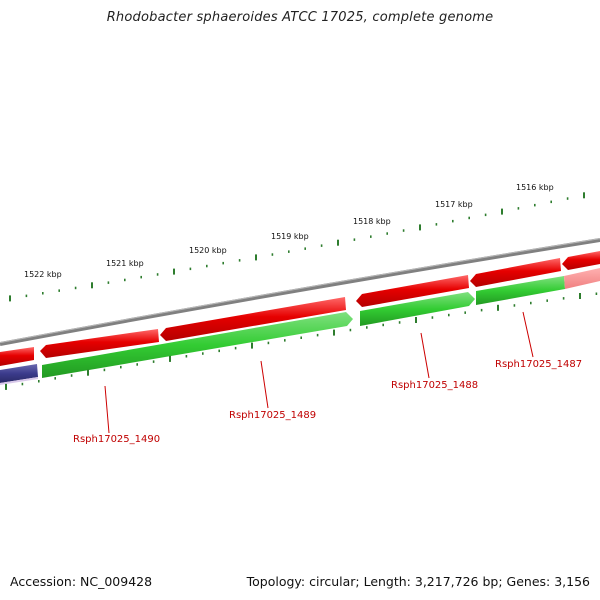 The image size is (600, 600). What do you see at coordinates (19, 373) in the screenshot?
I see `other-gene` at bounding box center [19, 373].